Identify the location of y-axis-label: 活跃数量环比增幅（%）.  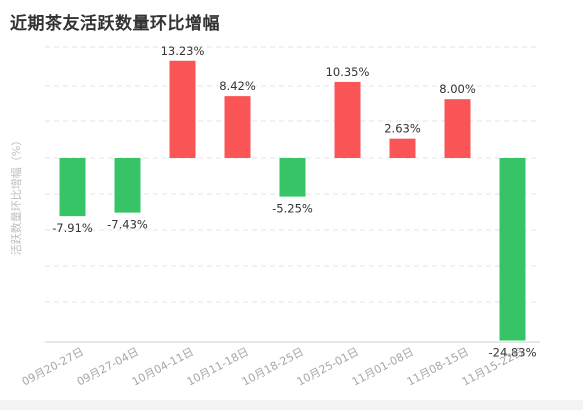
(16, 195).